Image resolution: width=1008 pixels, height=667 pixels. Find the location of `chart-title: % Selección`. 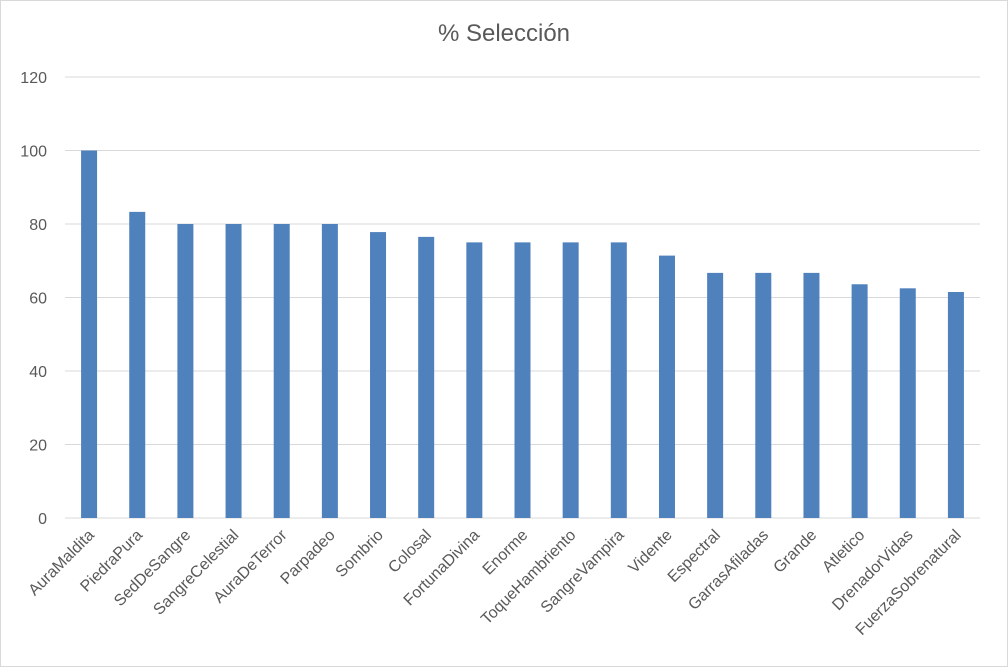

chart-title: % Selección is located at coordinates (504, 33).